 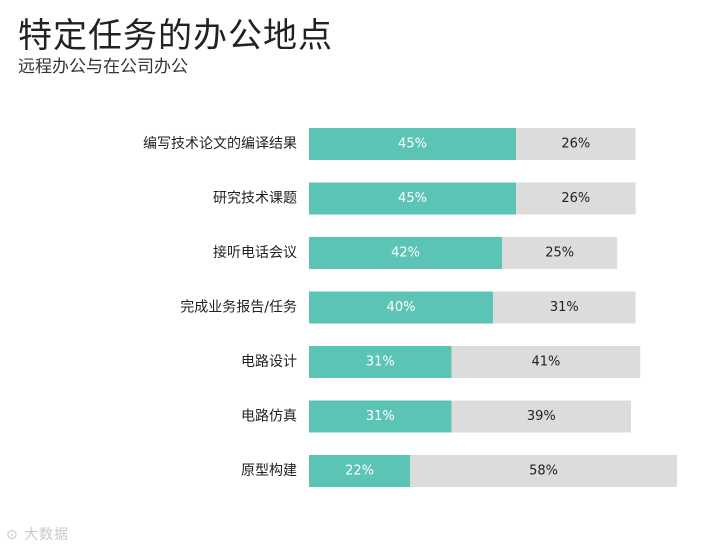 I want to click on watermark-logo: ⊙ 大数据, so click(x=37, y=534).